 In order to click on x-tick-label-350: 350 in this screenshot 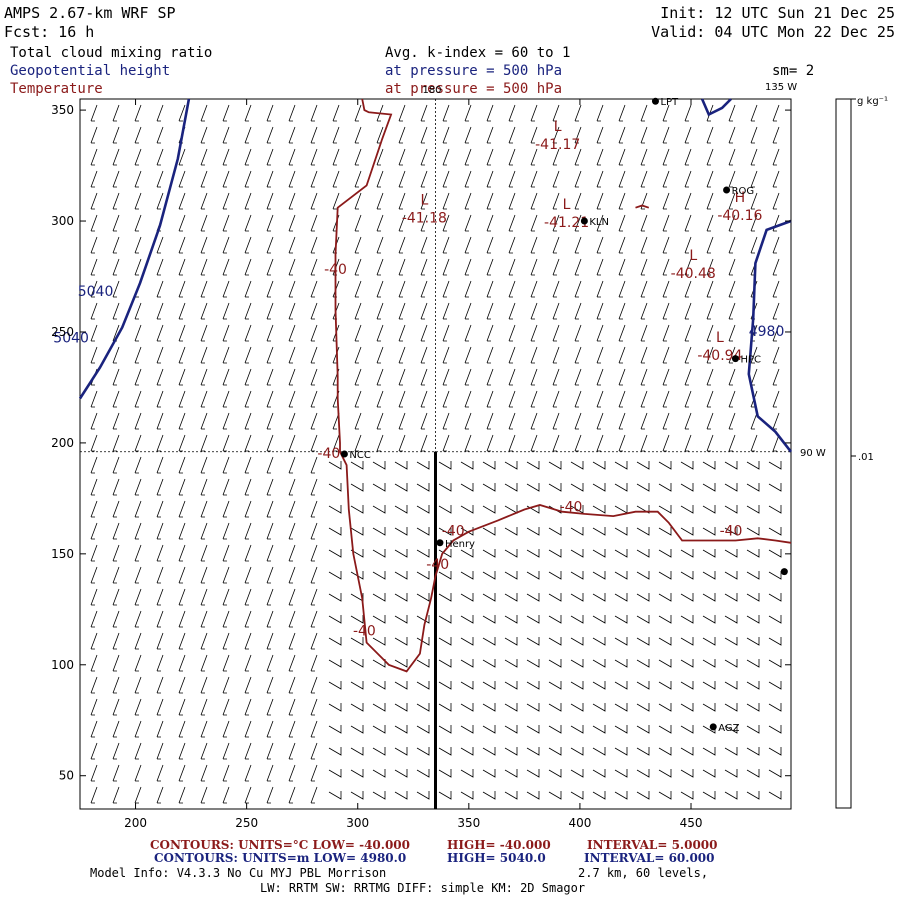, I will do `click(468, 823)`.